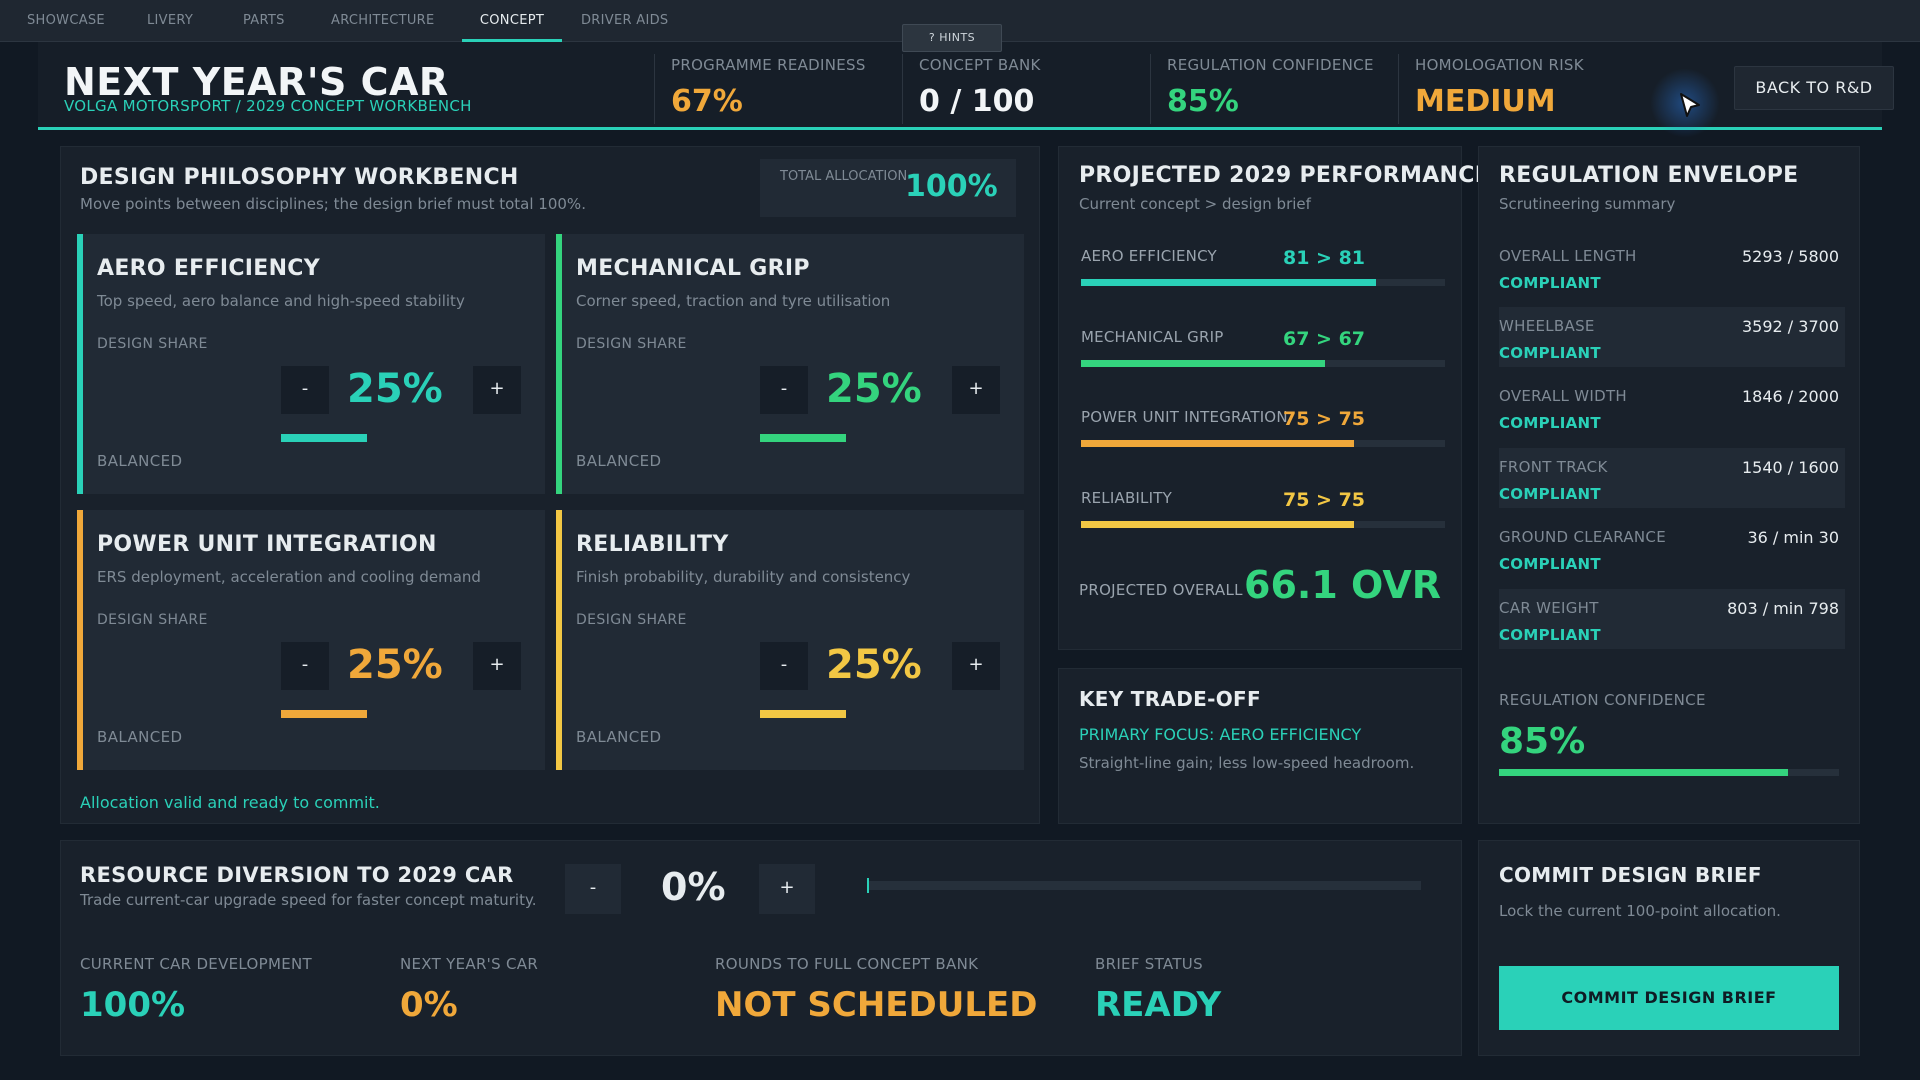  Describe the element at coordinates (844, 176) in the screenshot. I see `total-allocation-label: TOTAL ALLOCATION` at that location.